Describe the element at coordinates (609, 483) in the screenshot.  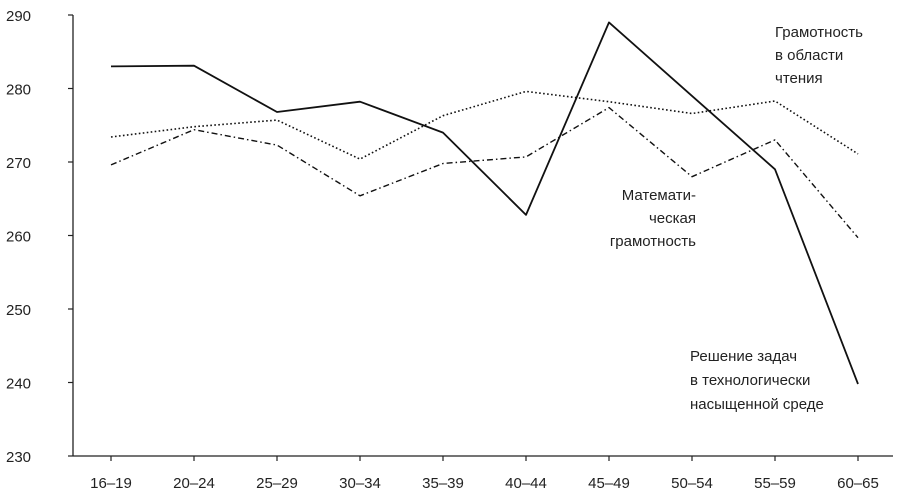
I see `x-tick-label: 45–49` at that location.